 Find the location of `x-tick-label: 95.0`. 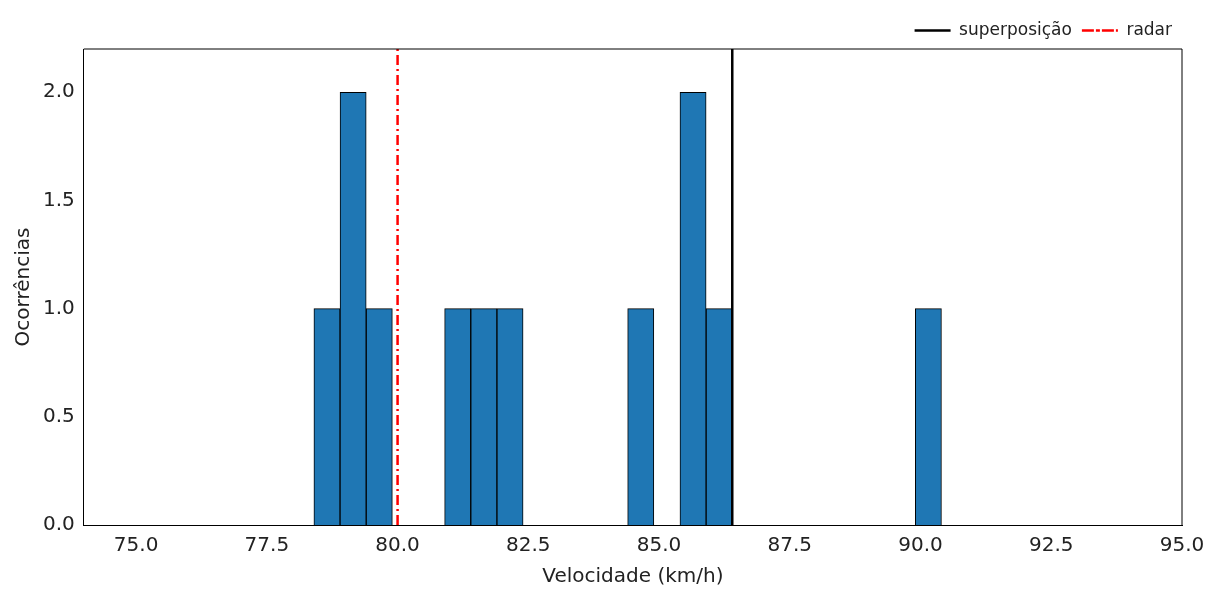

x-tick-label: 95.0 is located at coordinates (1182, 544).